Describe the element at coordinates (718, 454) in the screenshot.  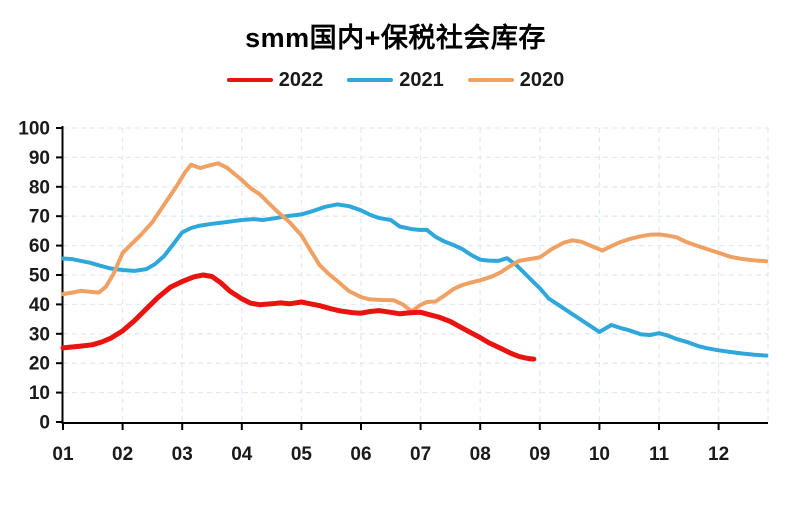
I see `x-tick-label: 12` at that location.